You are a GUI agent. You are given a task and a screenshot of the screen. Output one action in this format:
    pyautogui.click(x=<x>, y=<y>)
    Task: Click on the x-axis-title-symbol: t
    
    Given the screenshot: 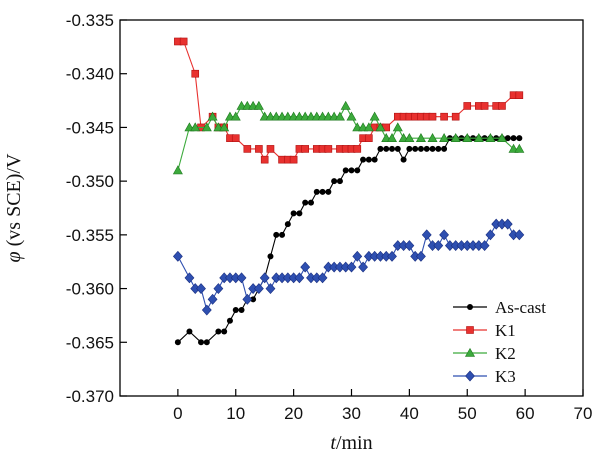 What is the action you would take?
    pyautogui.click(x=333, y=443)
    